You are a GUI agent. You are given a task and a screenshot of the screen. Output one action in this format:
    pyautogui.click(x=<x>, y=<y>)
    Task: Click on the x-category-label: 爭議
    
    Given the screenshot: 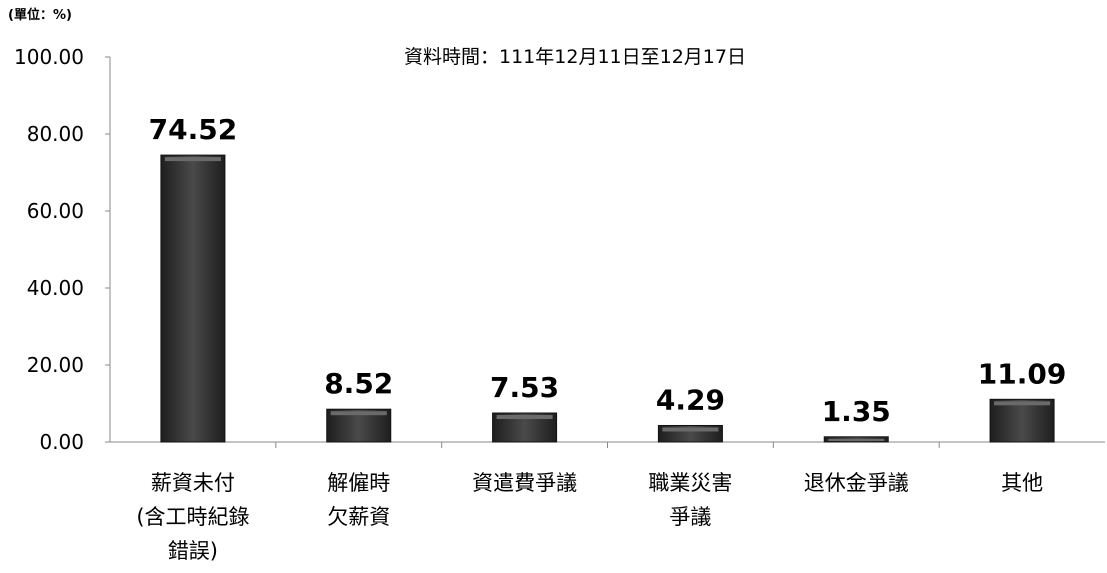 What is the action you would take?
    pyautogui.click(x=690, y=517)
    